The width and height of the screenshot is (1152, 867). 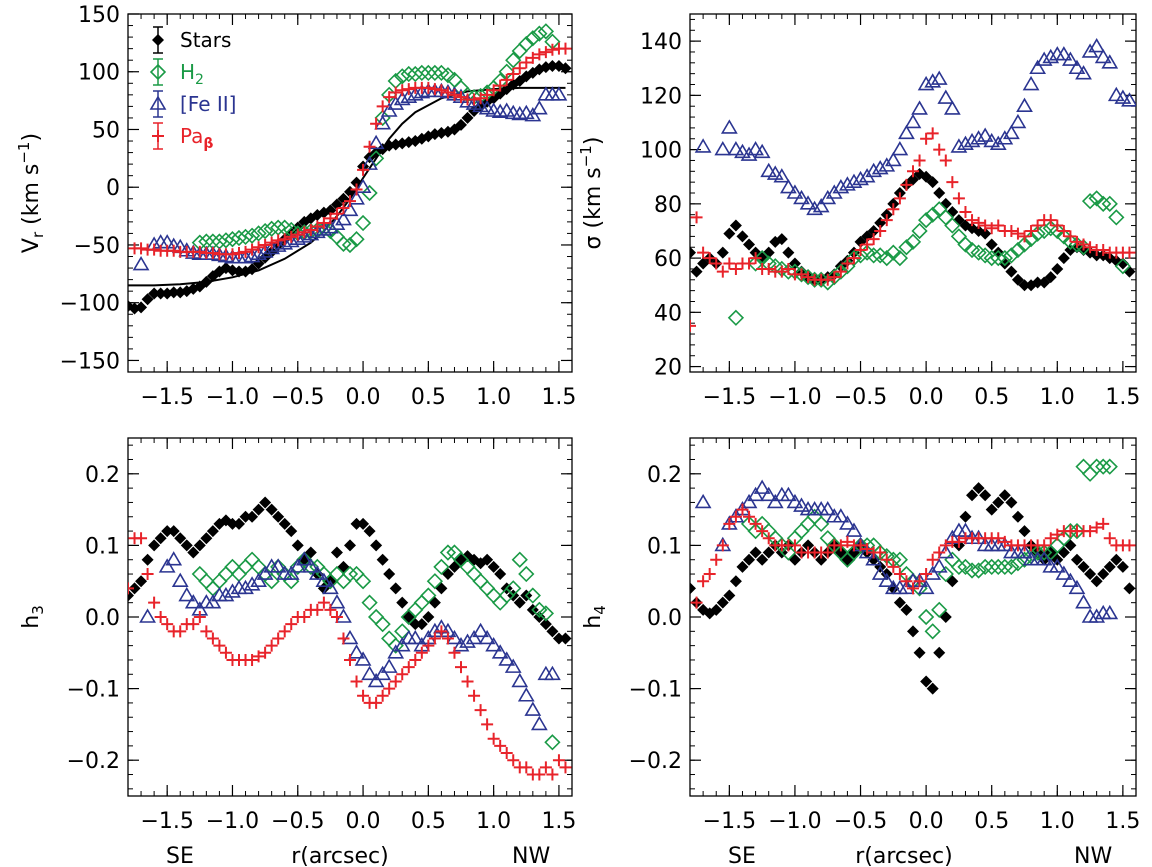 What do you see at coordinates (376, 647) in the screenshot?
I see `series-h2-h3` at bounding box center [376, 647].